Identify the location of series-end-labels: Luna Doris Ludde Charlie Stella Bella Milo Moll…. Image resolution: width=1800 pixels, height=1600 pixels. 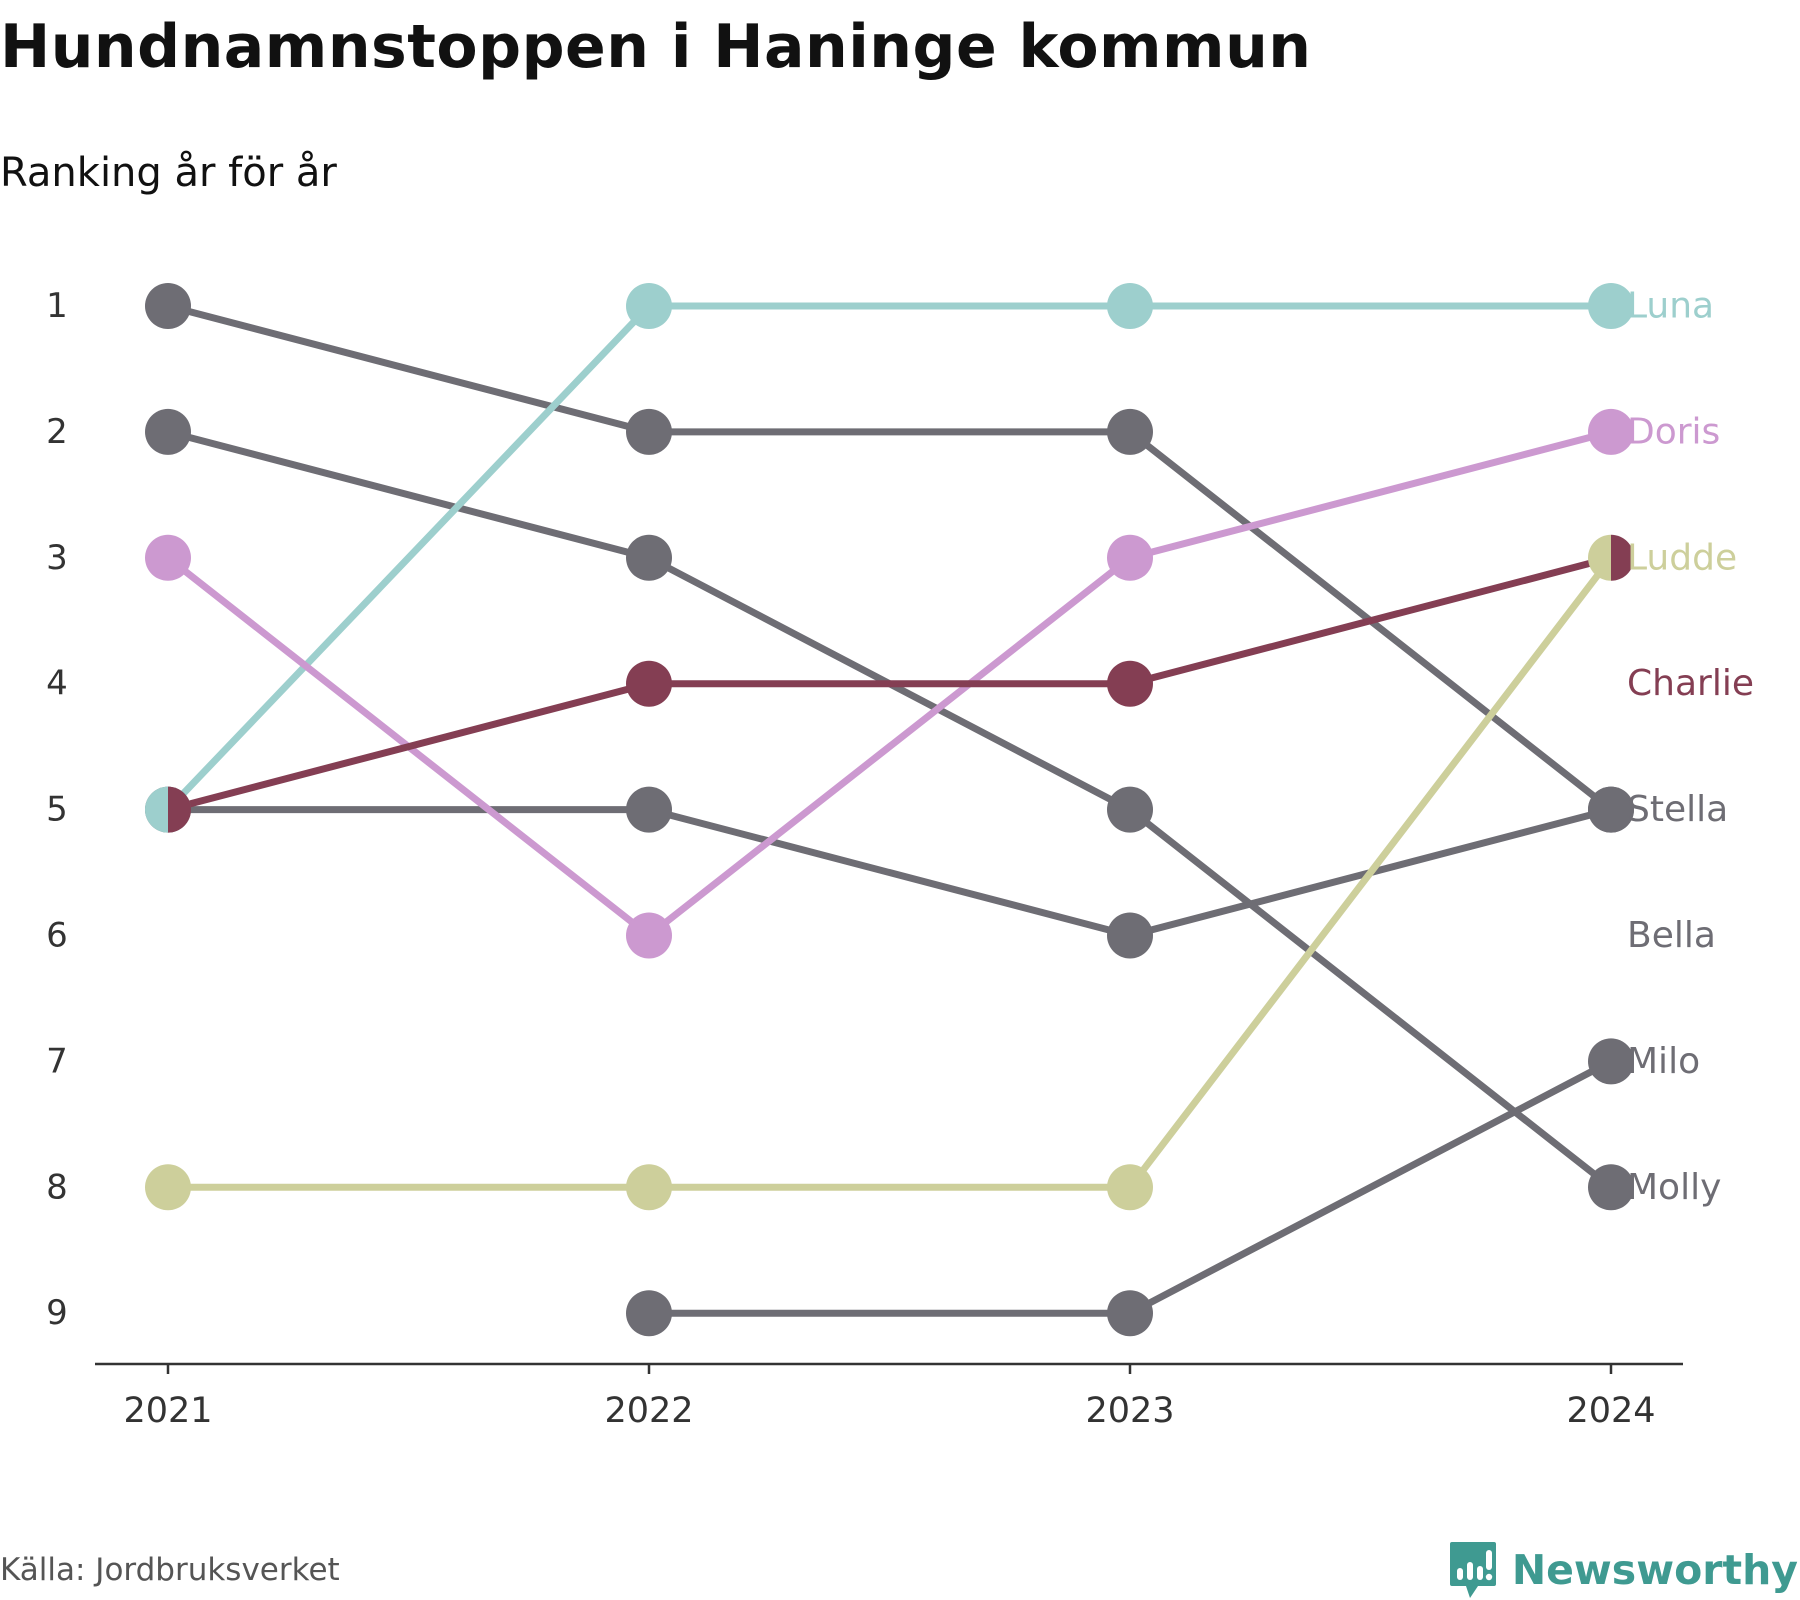
(1690, 747).